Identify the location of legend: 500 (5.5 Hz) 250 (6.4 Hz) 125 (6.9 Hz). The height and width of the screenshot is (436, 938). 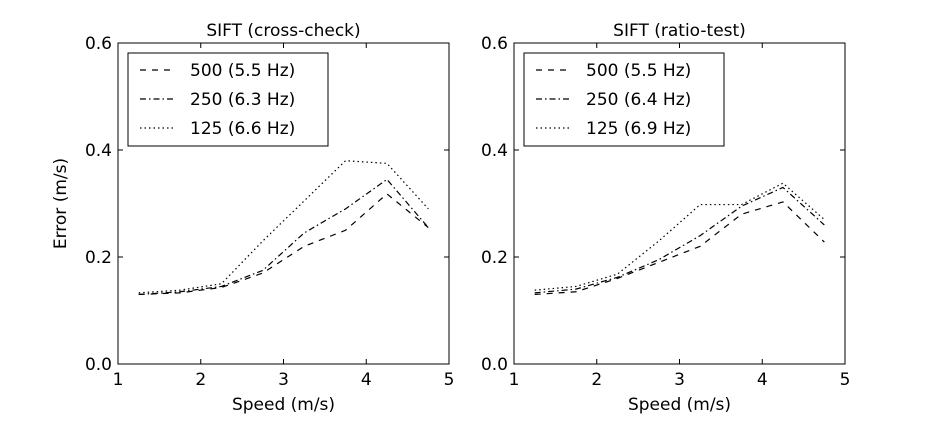
(624, 99).